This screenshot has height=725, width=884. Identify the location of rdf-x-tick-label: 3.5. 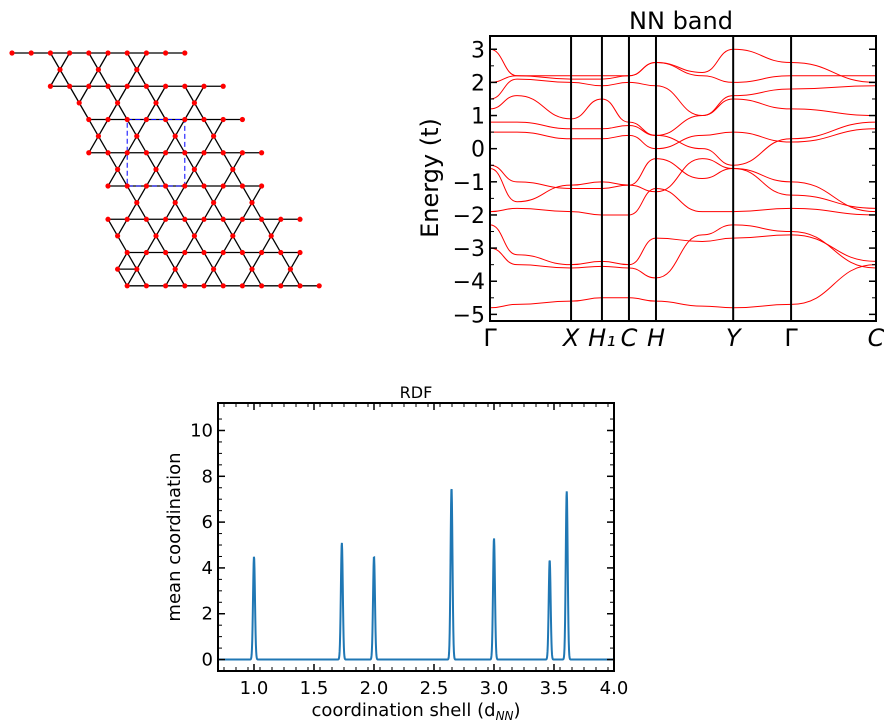
(554, 688).